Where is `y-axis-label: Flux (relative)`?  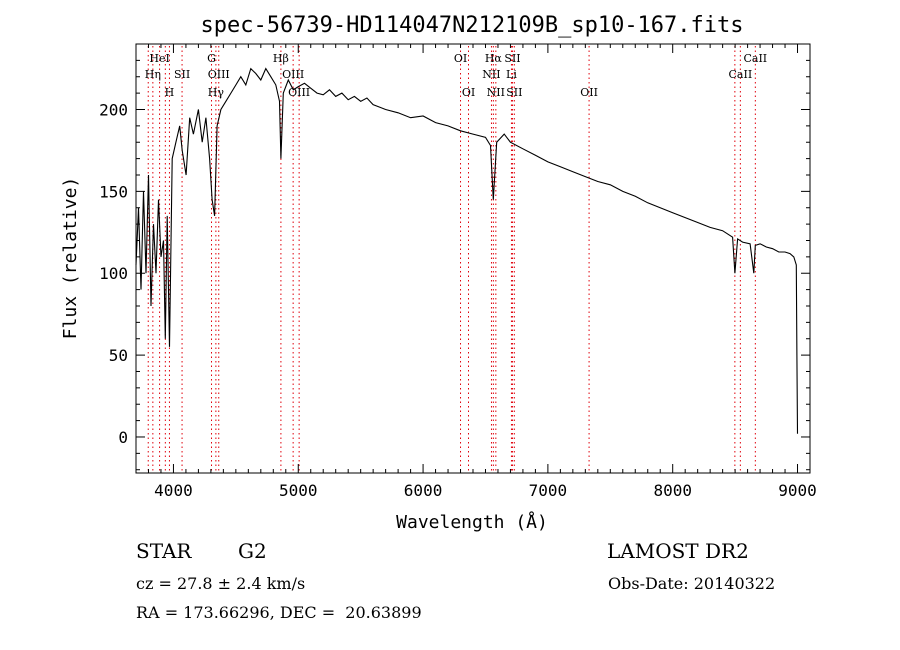
y-axis-label: Flux (relative) is located at coordinates (70, 258).